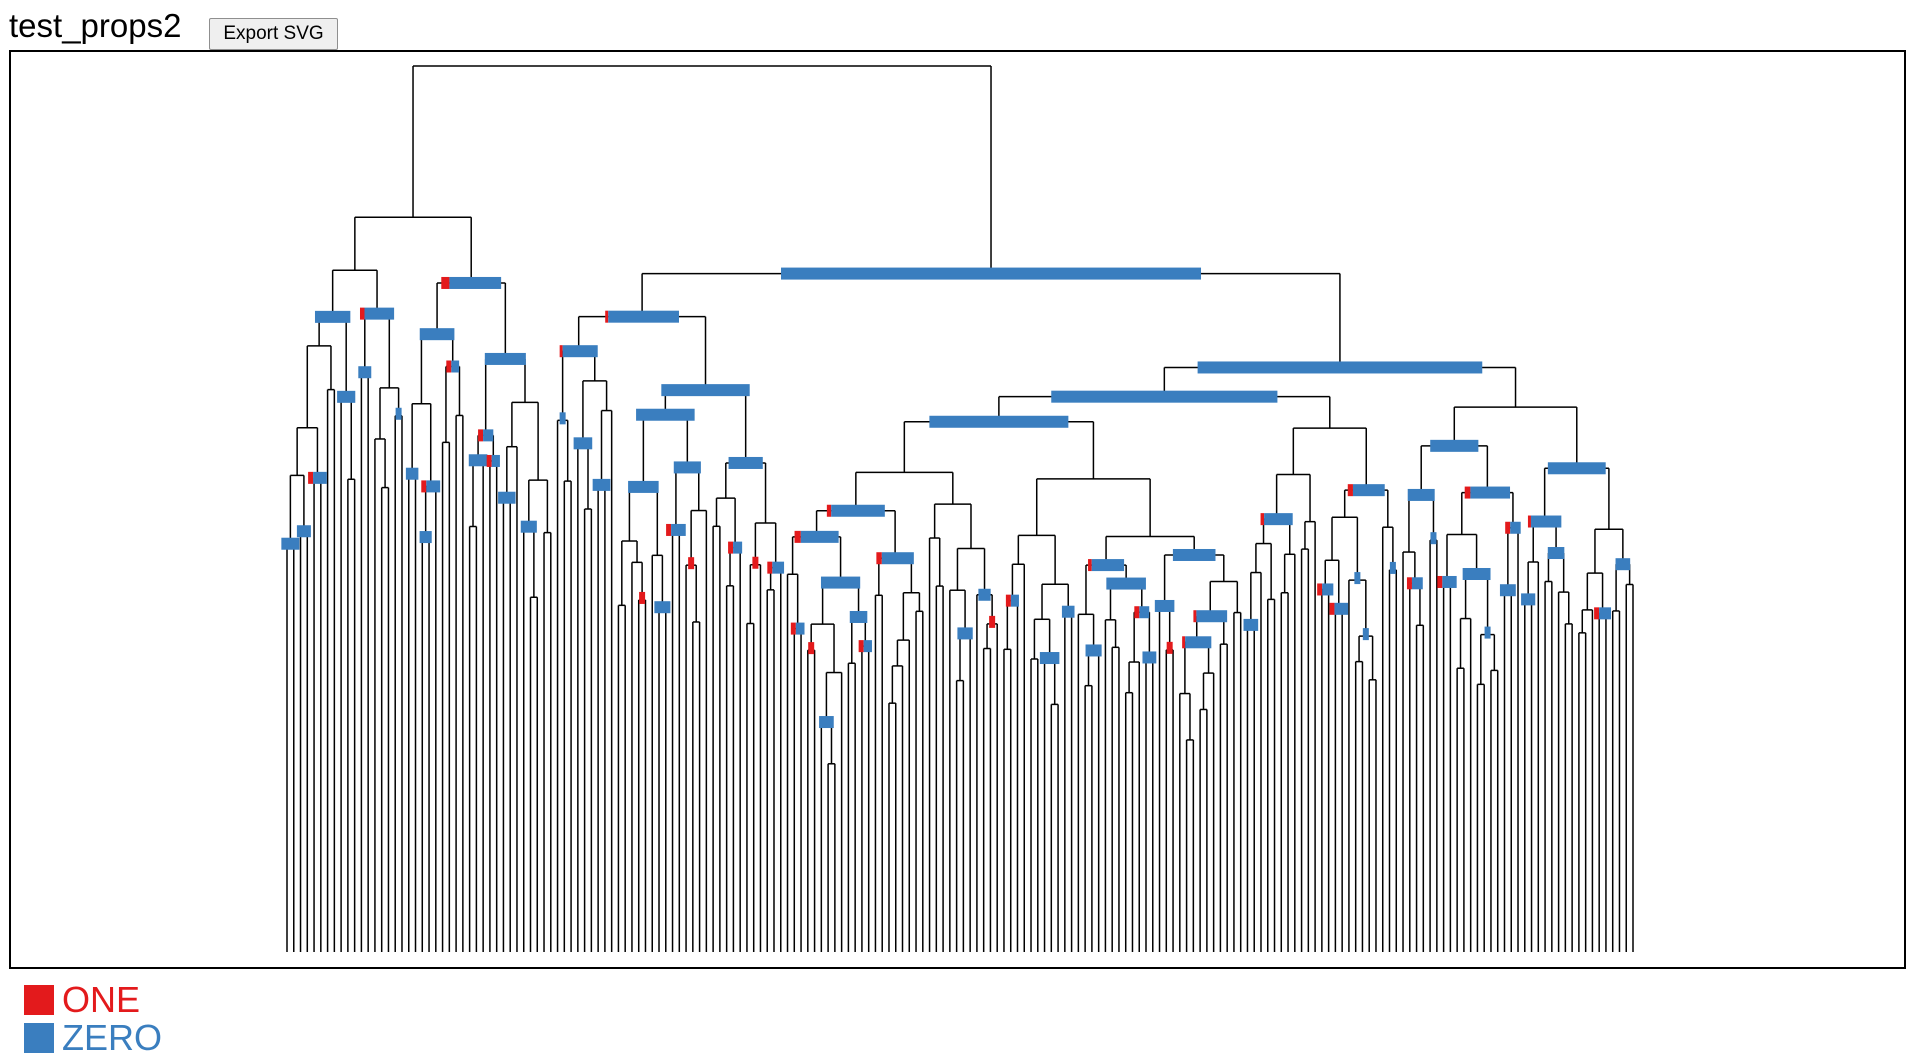  I want to click on legend-item-zero: ZERO, so click(93, 1038).